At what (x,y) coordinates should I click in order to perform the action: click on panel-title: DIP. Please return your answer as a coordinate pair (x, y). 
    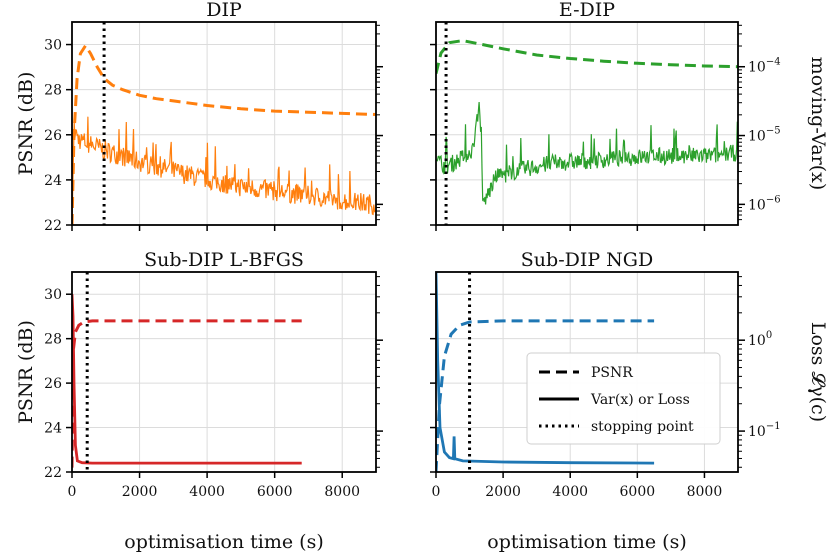
    Looking at the image, I should click on (224, 10).